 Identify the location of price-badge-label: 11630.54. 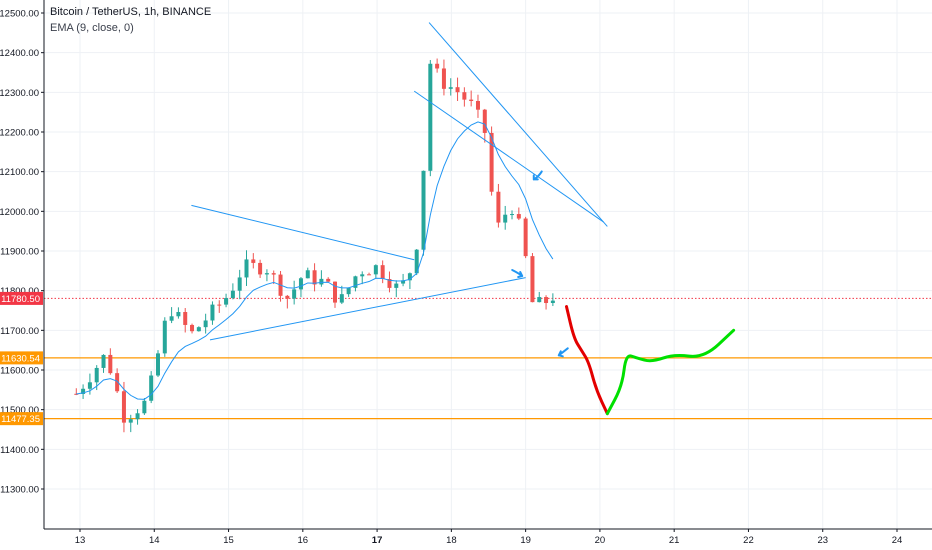
(20, 358).